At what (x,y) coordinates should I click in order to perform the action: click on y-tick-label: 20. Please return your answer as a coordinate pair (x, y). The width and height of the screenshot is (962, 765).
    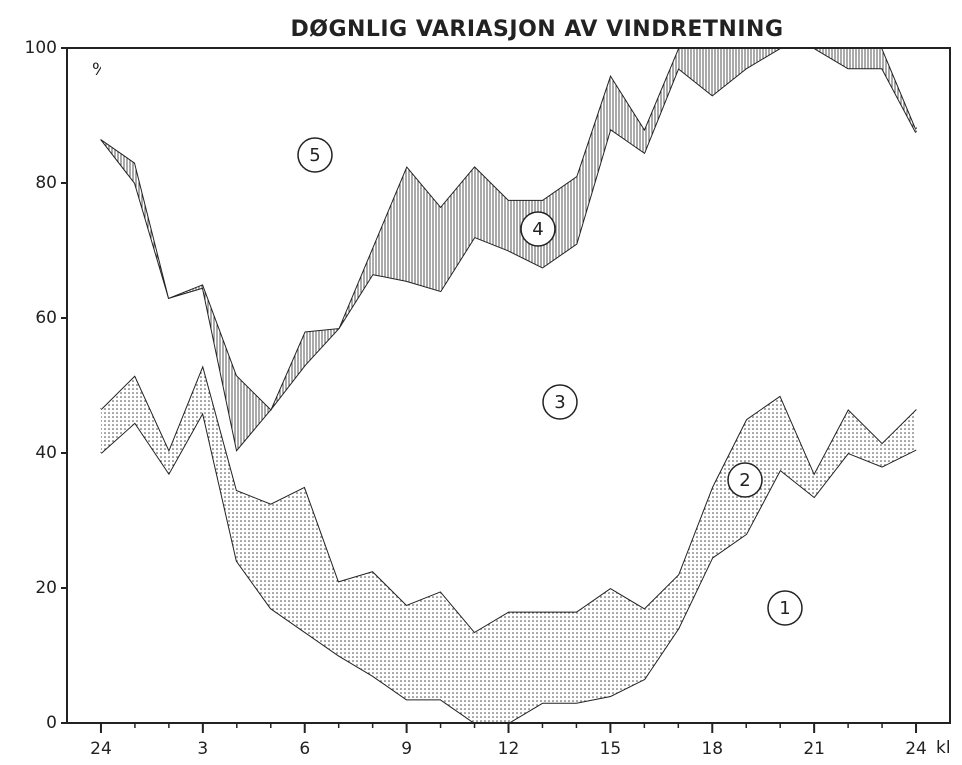
    Looking at the image, I should click on (46, 588).